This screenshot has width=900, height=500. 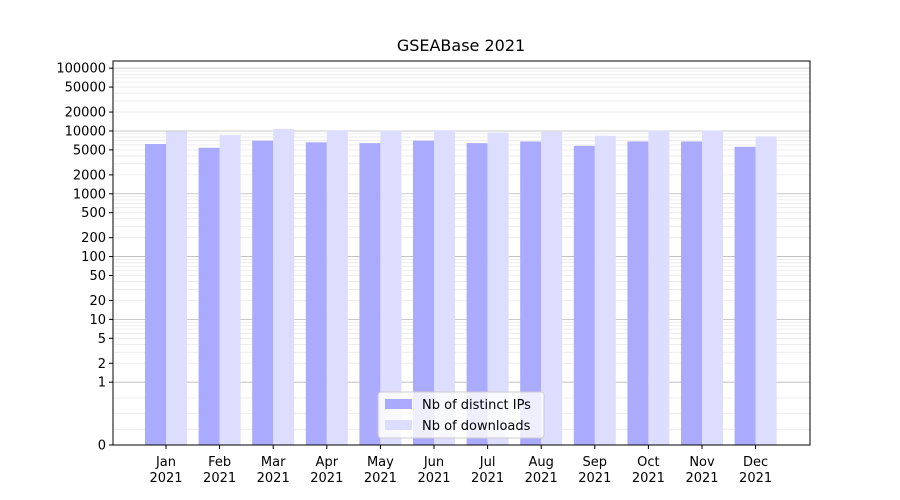 I want to click on y-tick-label: 5, so click(x=102, y=339).